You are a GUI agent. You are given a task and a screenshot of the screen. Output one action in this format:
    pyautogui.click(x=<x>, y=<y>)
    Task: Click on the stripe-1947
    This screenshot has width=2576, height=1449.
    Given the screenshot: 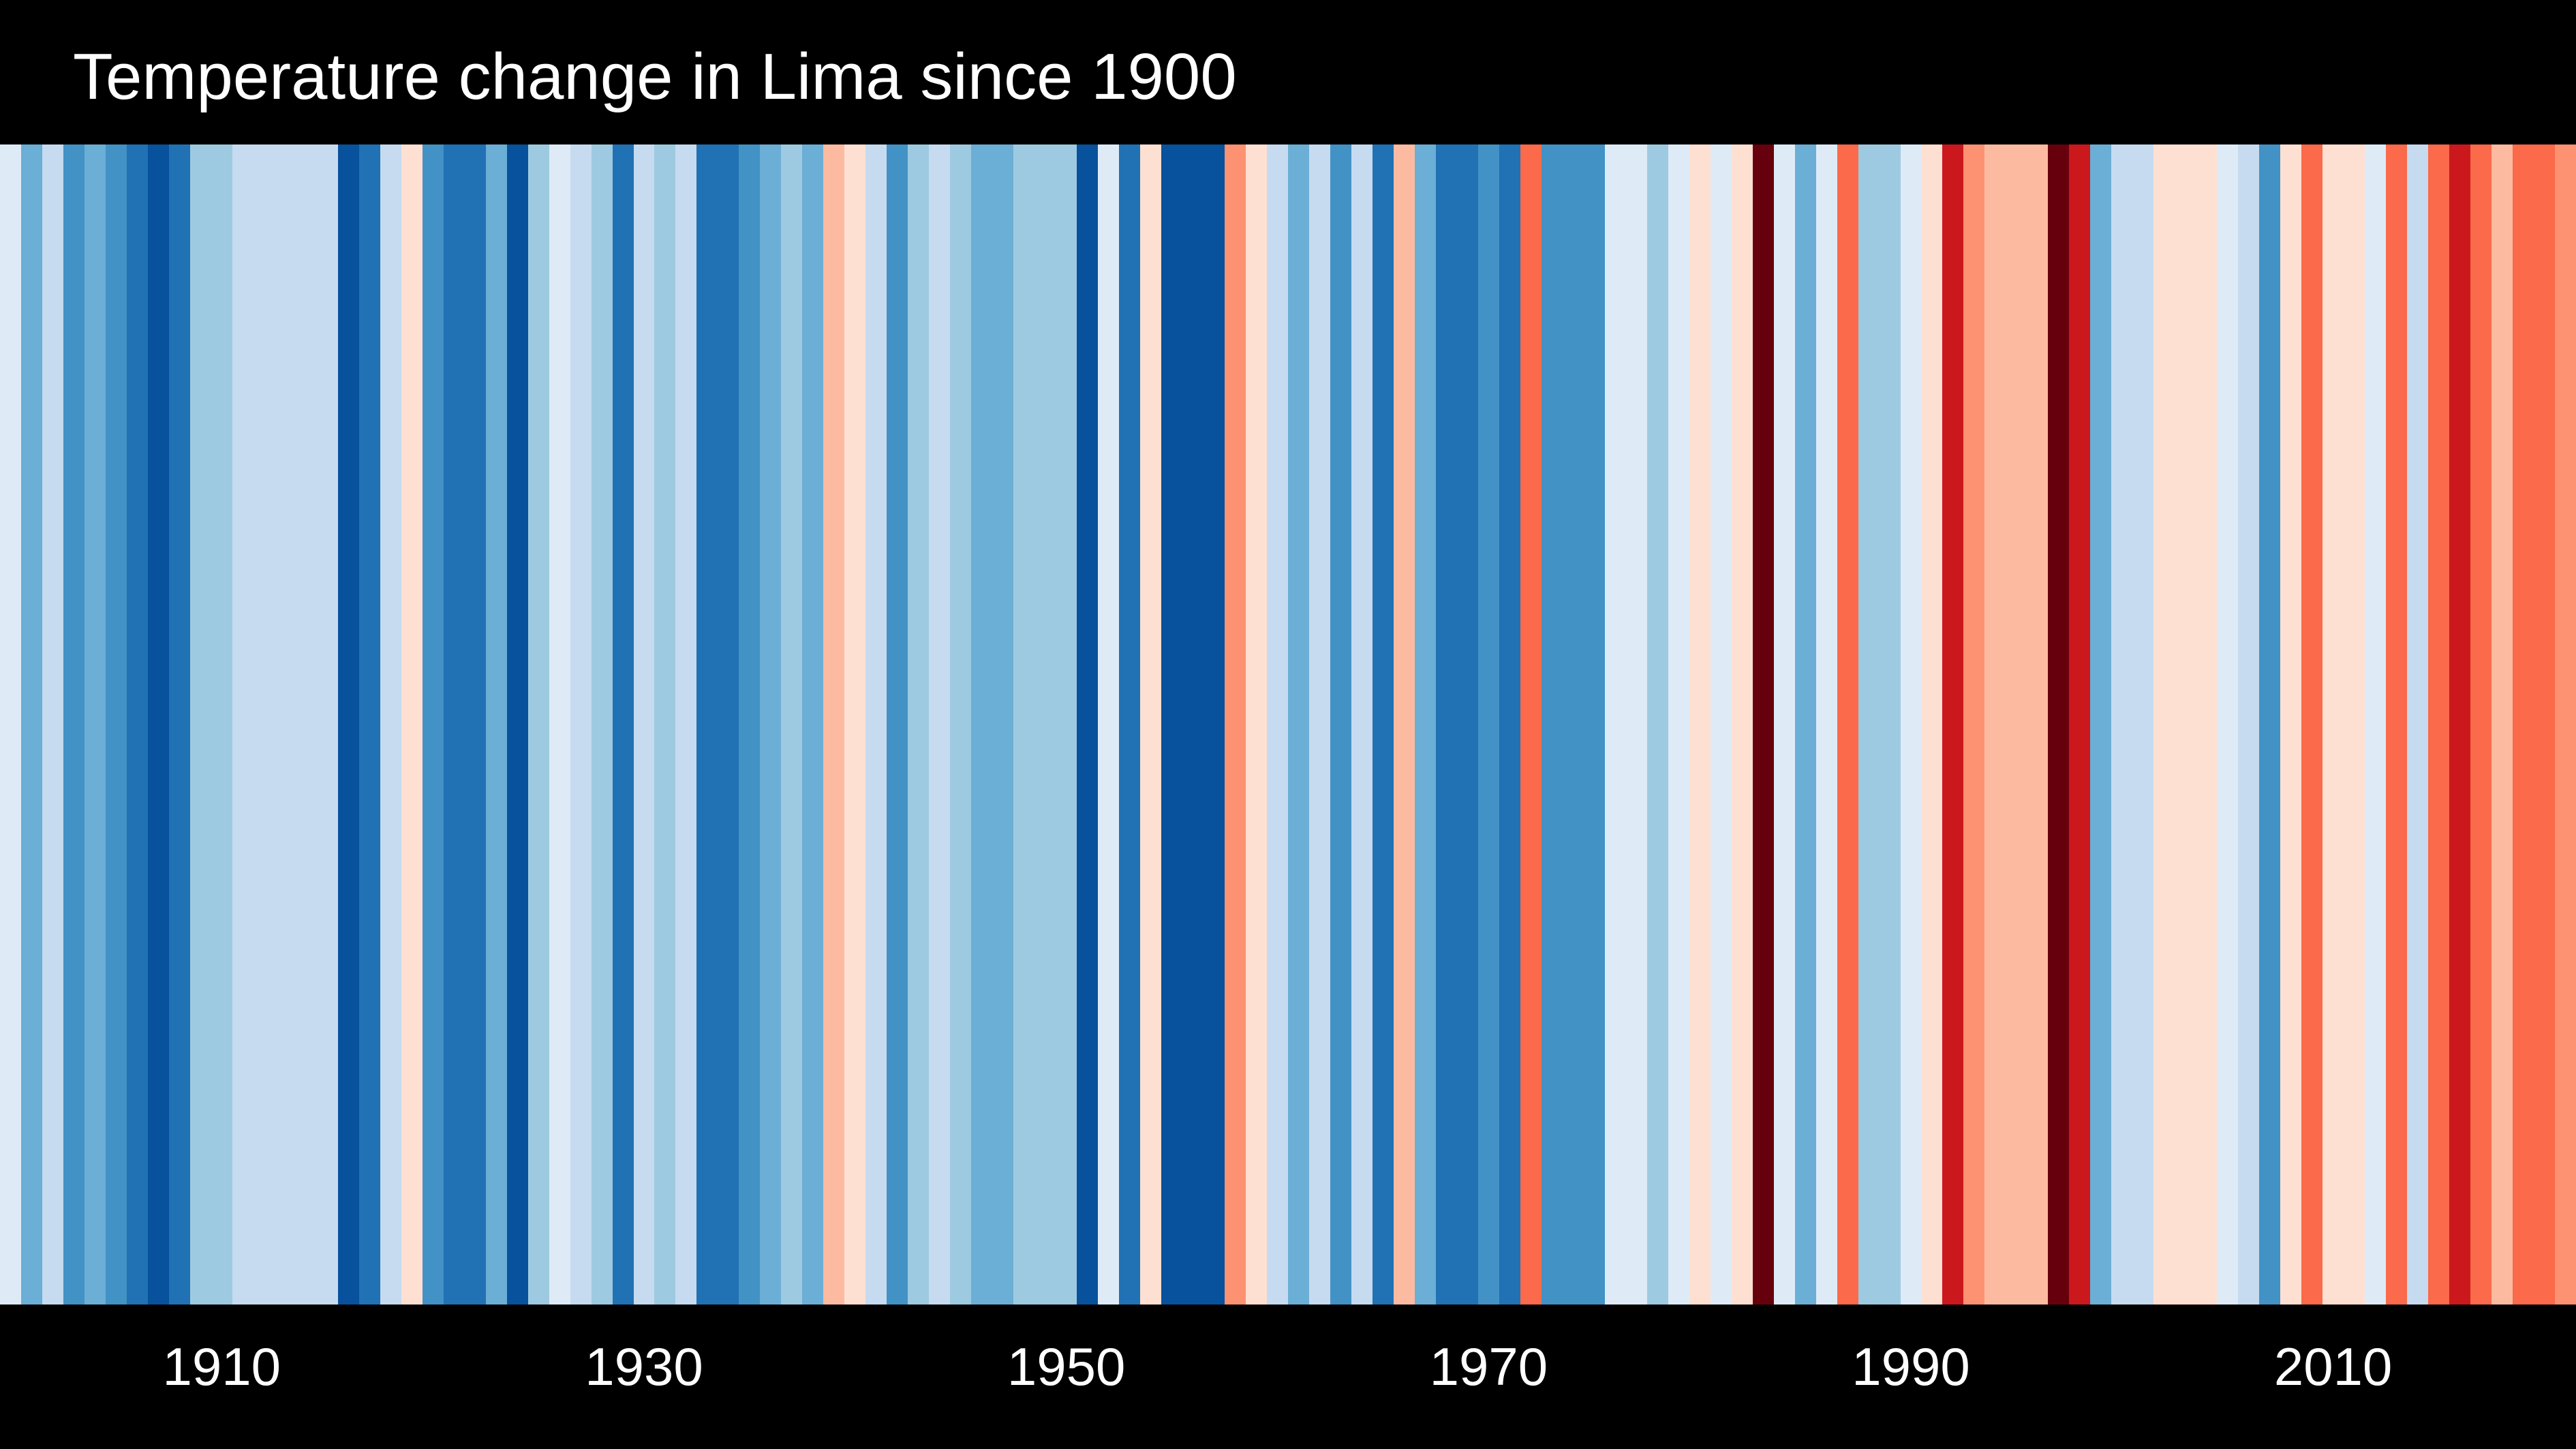 What is the action you would take?
    pyautogui.click(x=1003, y=724)
    